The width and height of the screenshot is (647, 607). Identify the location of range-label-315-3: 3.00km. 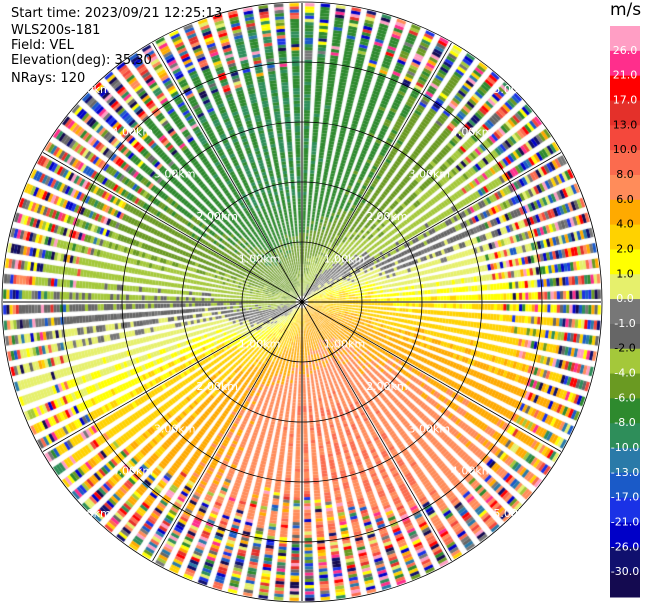
(175, 174).